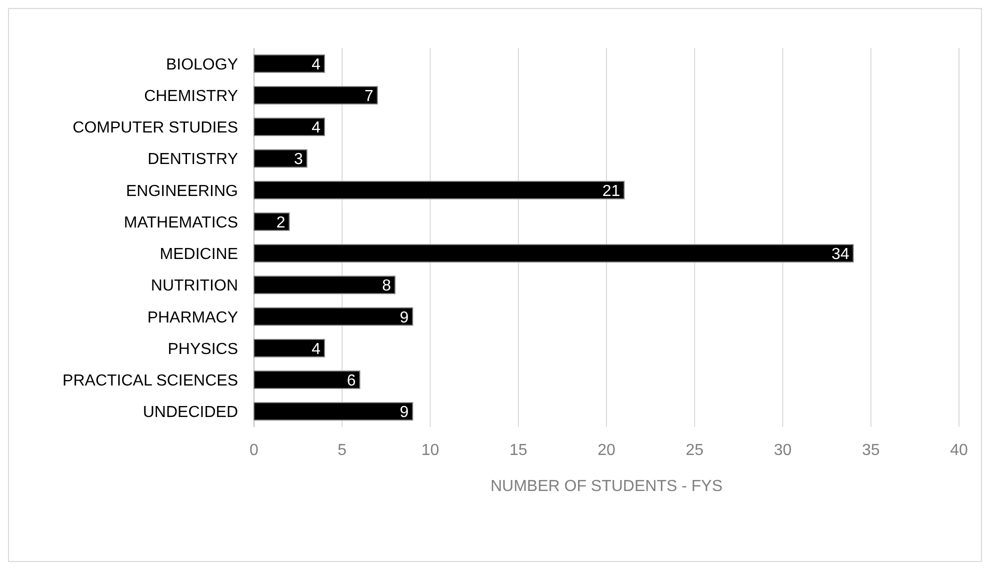 Image resolution: width=990 pixels, height=570 pixels. I want to click on y-tick-label: COMPUTER STUDIES, so click(155, 128).